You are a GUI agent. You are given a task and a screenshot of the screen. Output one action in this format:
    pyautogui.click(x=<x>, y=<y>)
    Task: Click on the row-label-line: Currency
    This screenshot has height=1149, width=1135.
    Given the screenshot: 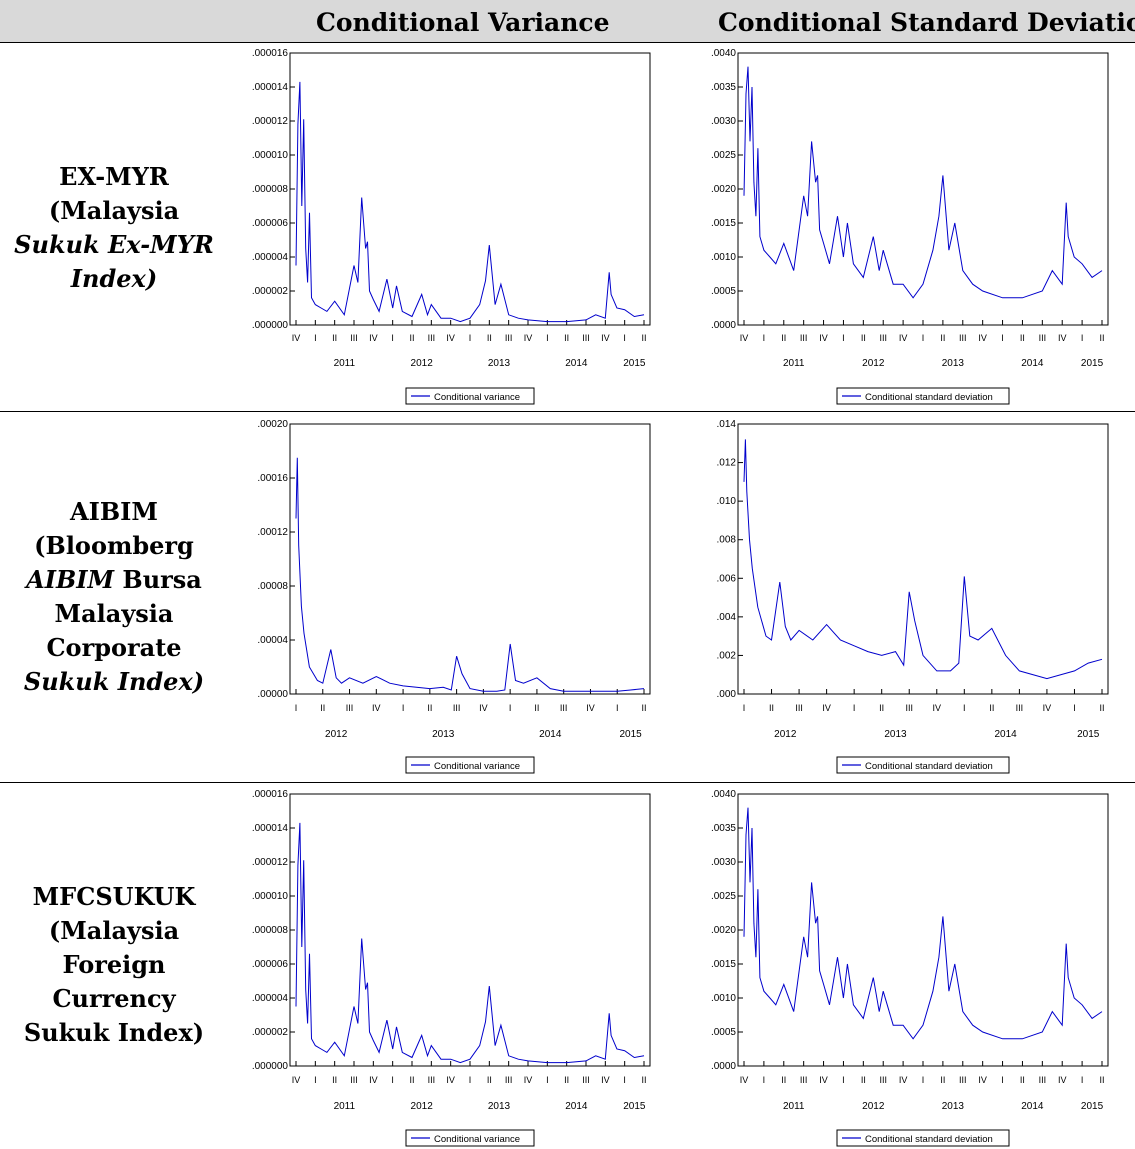 What is the action you would take?
    pyautogui.click(x=114, y=999)
    